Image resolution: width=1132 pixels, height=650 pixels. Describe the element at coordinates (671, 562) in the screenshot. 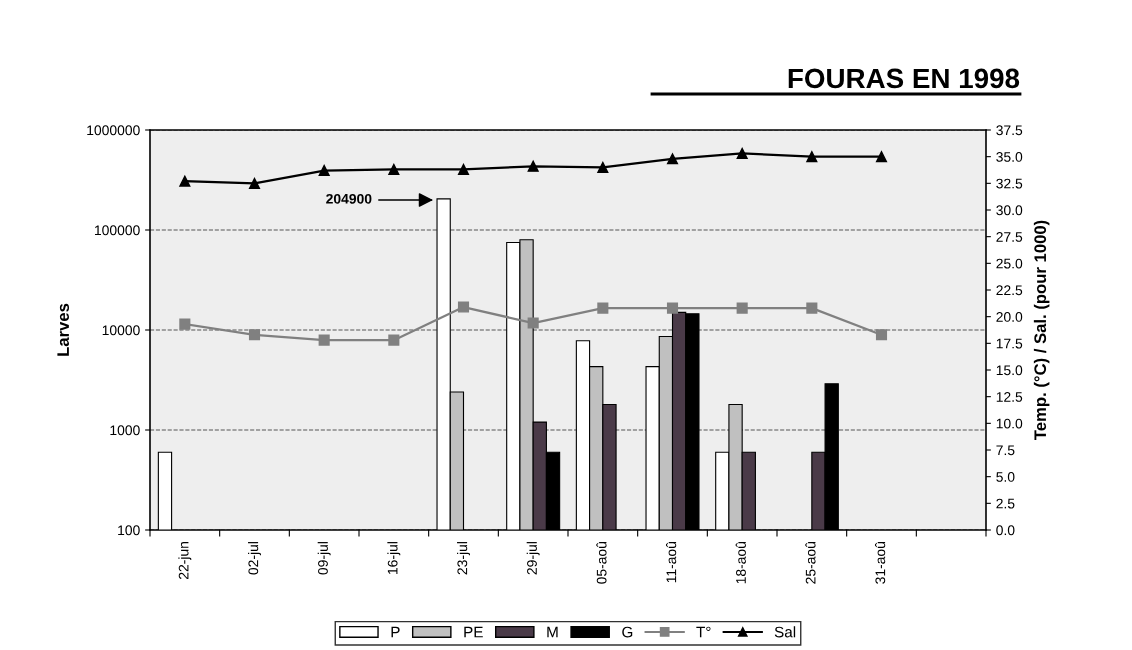

I see `x-tick-label: 11-aoû` at that location.